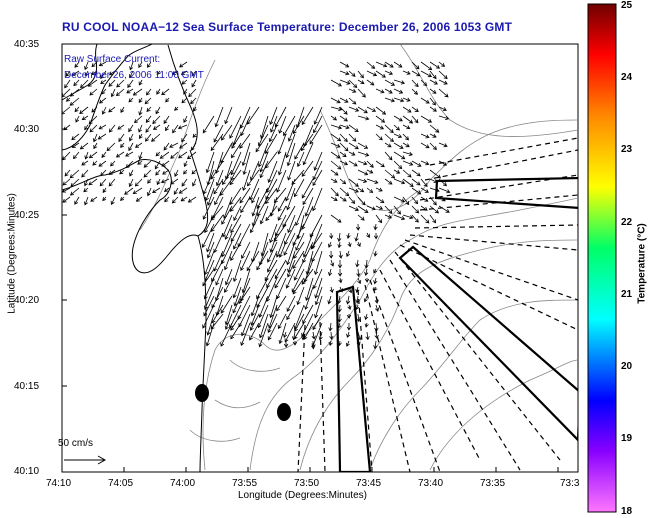  I want to click on colorbar-label: Temperature (°C), so click(642, 263).